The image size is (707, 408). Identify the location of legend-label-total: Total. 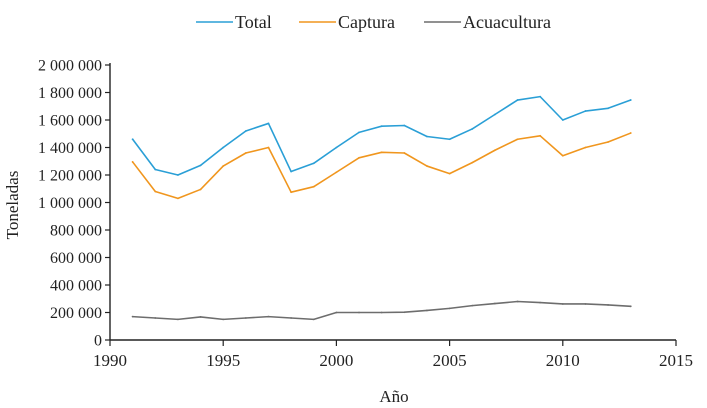
(253, 22).